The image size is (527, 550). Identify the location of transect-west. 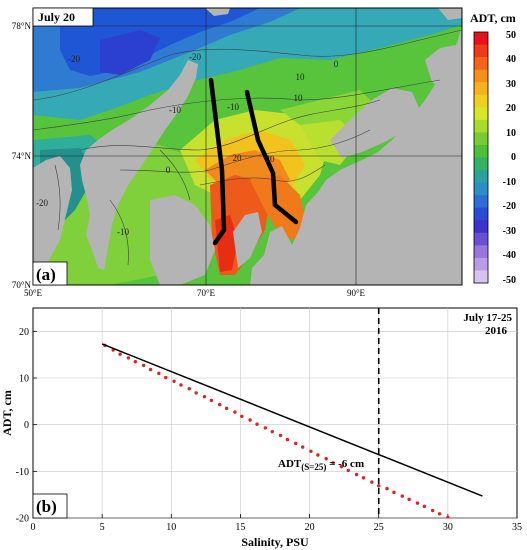
(217, 161).